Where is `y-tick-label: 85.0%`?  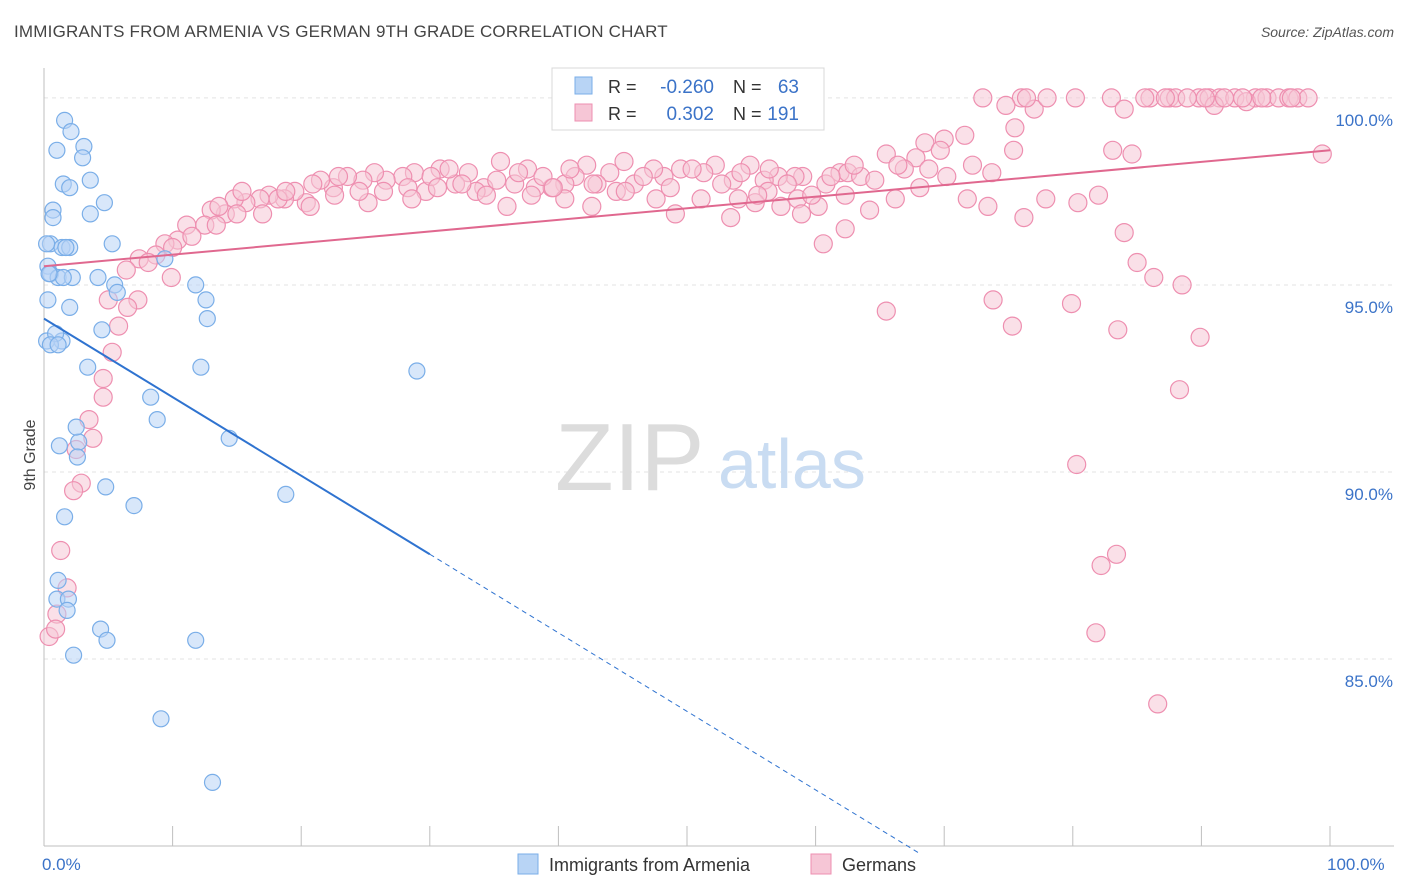
y-tick-label: 85.0% is located at coordinates (1369, 681).